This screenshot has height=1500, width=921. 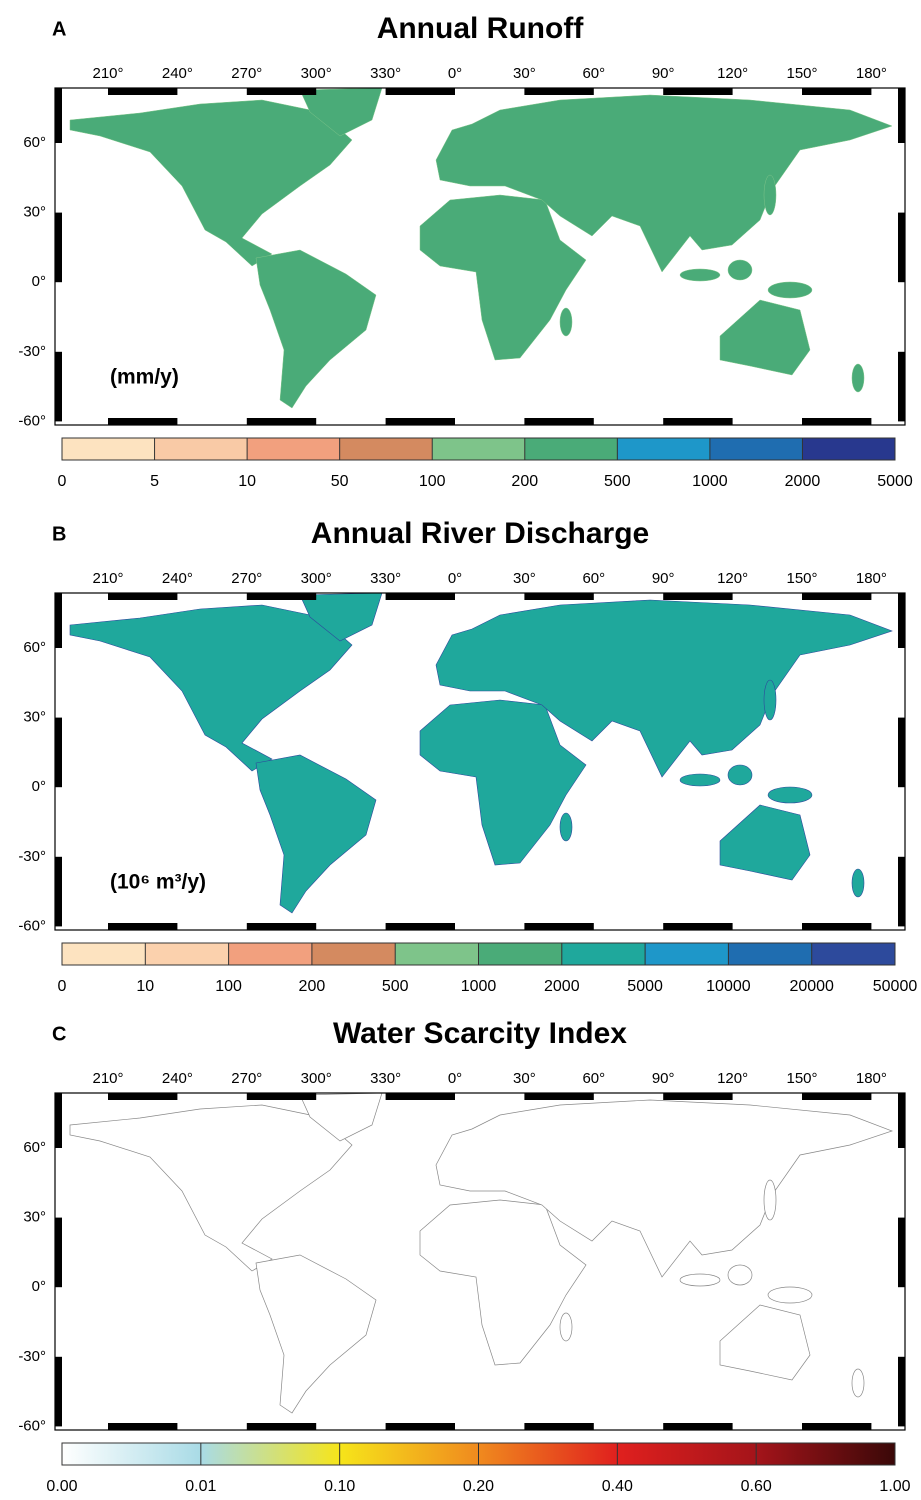 I want to click on colorbar-label: 0, so click(x=62, y=481).